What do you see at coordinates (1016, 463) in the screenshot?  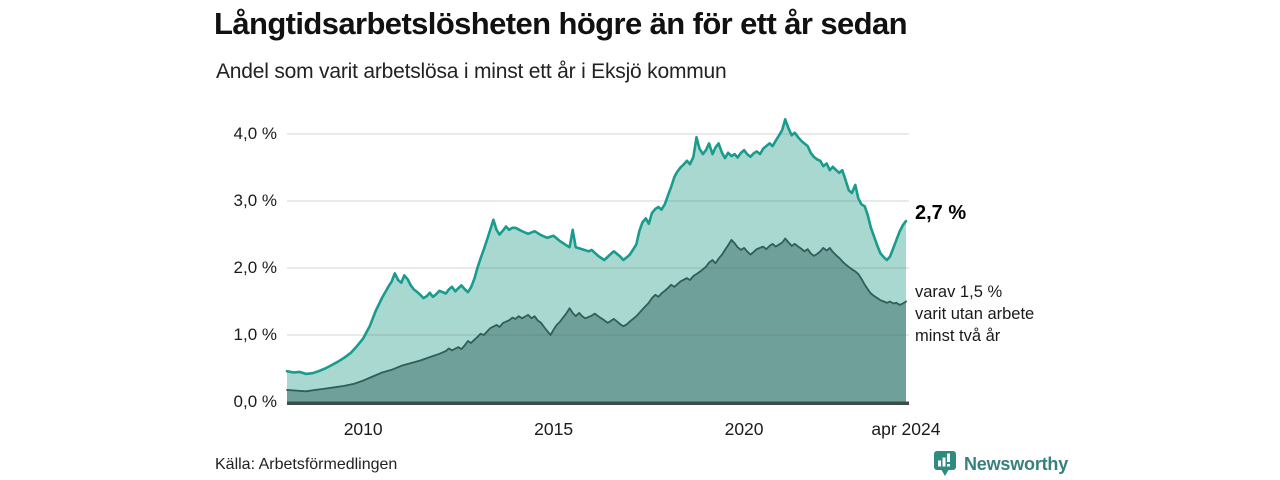 I see `newsworthy-wordmark: Newsworthy` at bounding box center [1016, 463].